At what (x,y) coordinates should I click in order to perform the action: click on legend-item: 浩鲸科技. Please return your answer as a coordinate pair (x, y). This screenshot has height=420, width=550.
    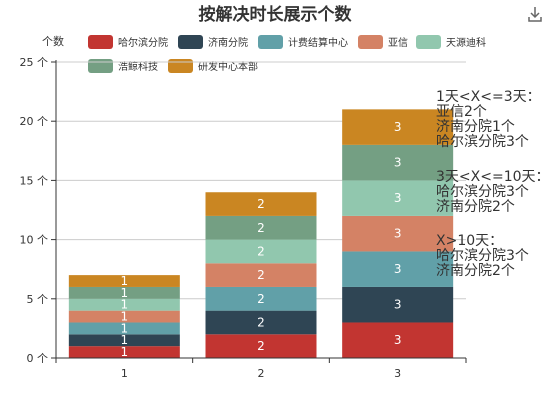
    Looking at the image, I should click on (123, 66).